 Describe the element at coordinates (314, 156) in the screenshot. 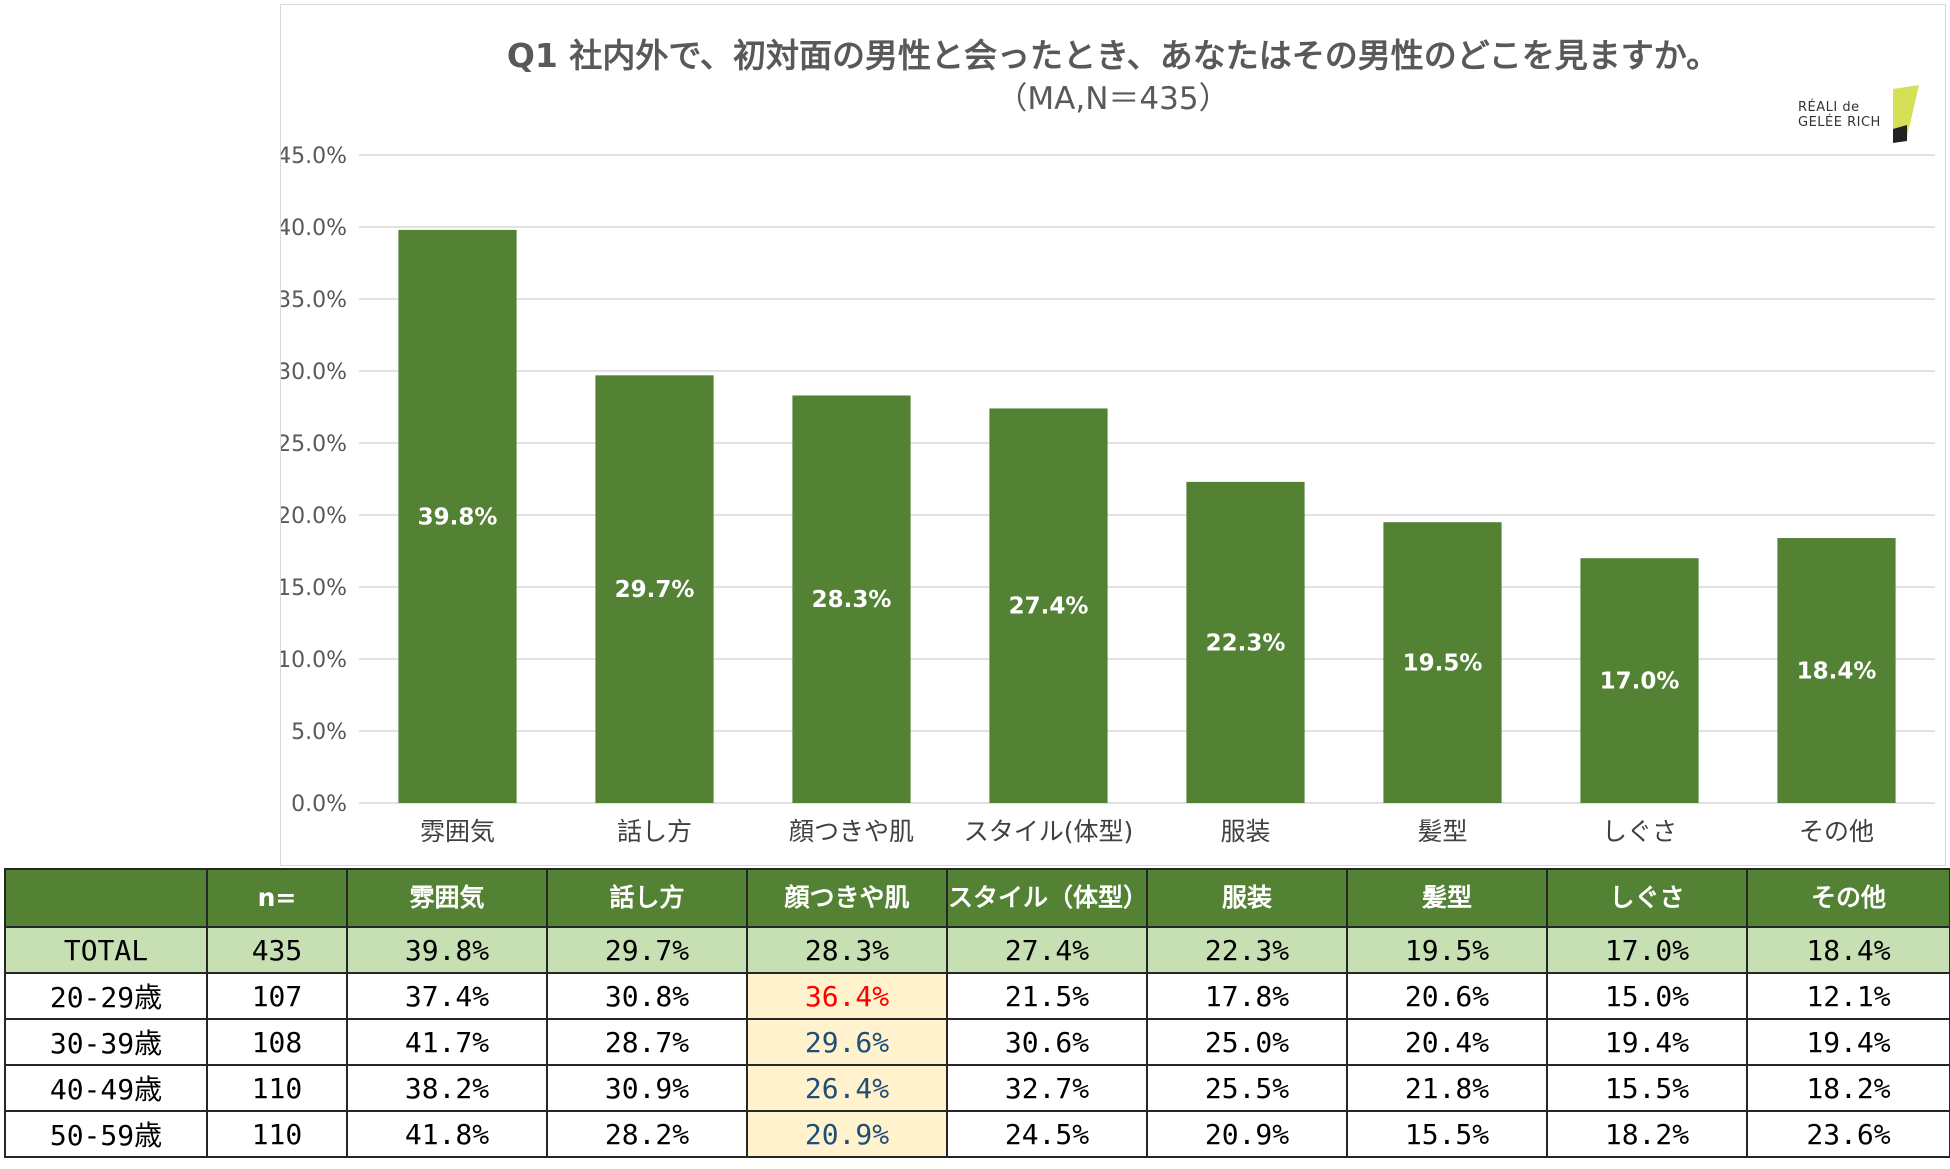

I see `y-tick-label: 45.0%` at that location.